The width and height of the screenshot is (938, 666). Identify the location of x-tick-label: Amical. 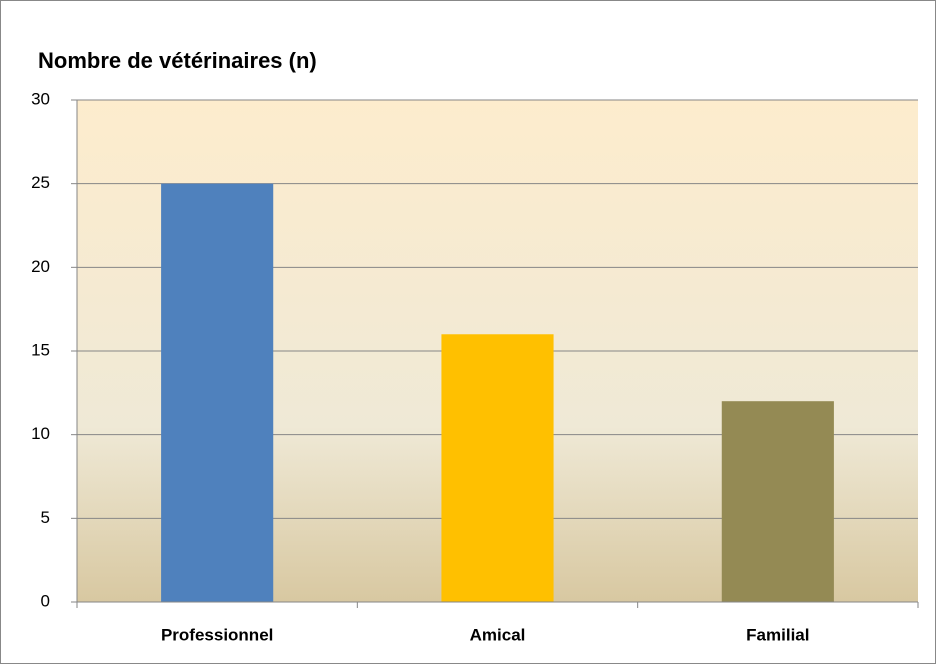
(498, 634).